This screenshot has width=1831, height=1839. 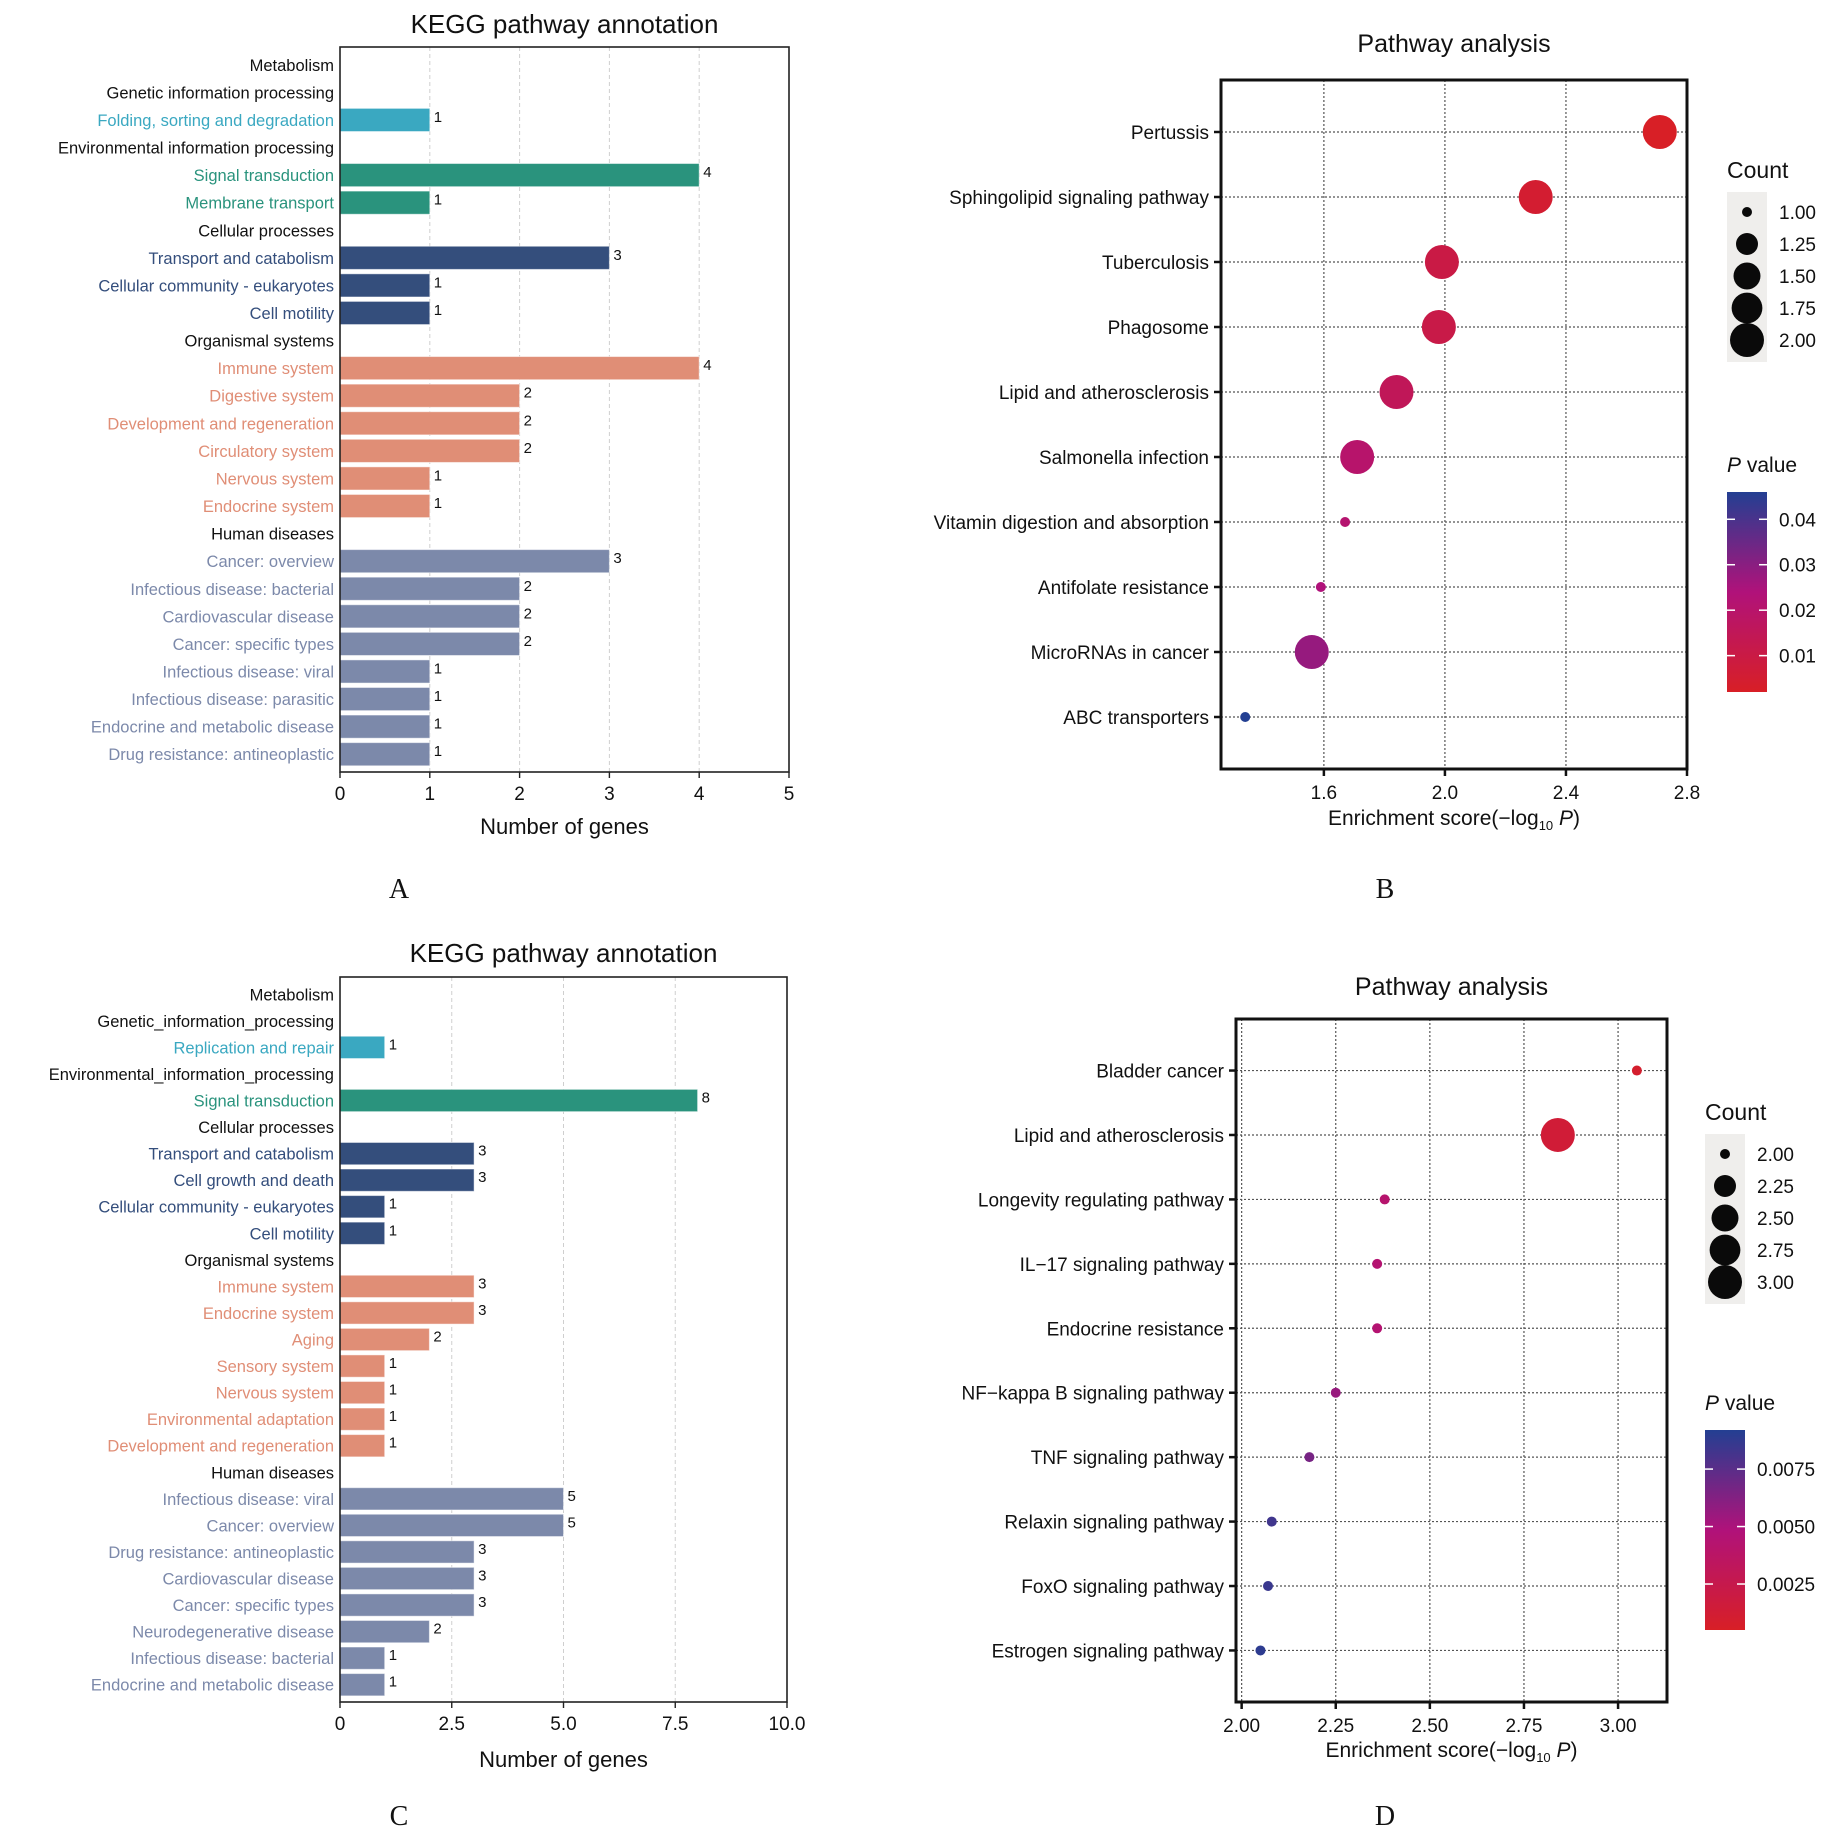 I want to click on pathway-label: Neurodegenerative disease, so click(x=233, y=1633).